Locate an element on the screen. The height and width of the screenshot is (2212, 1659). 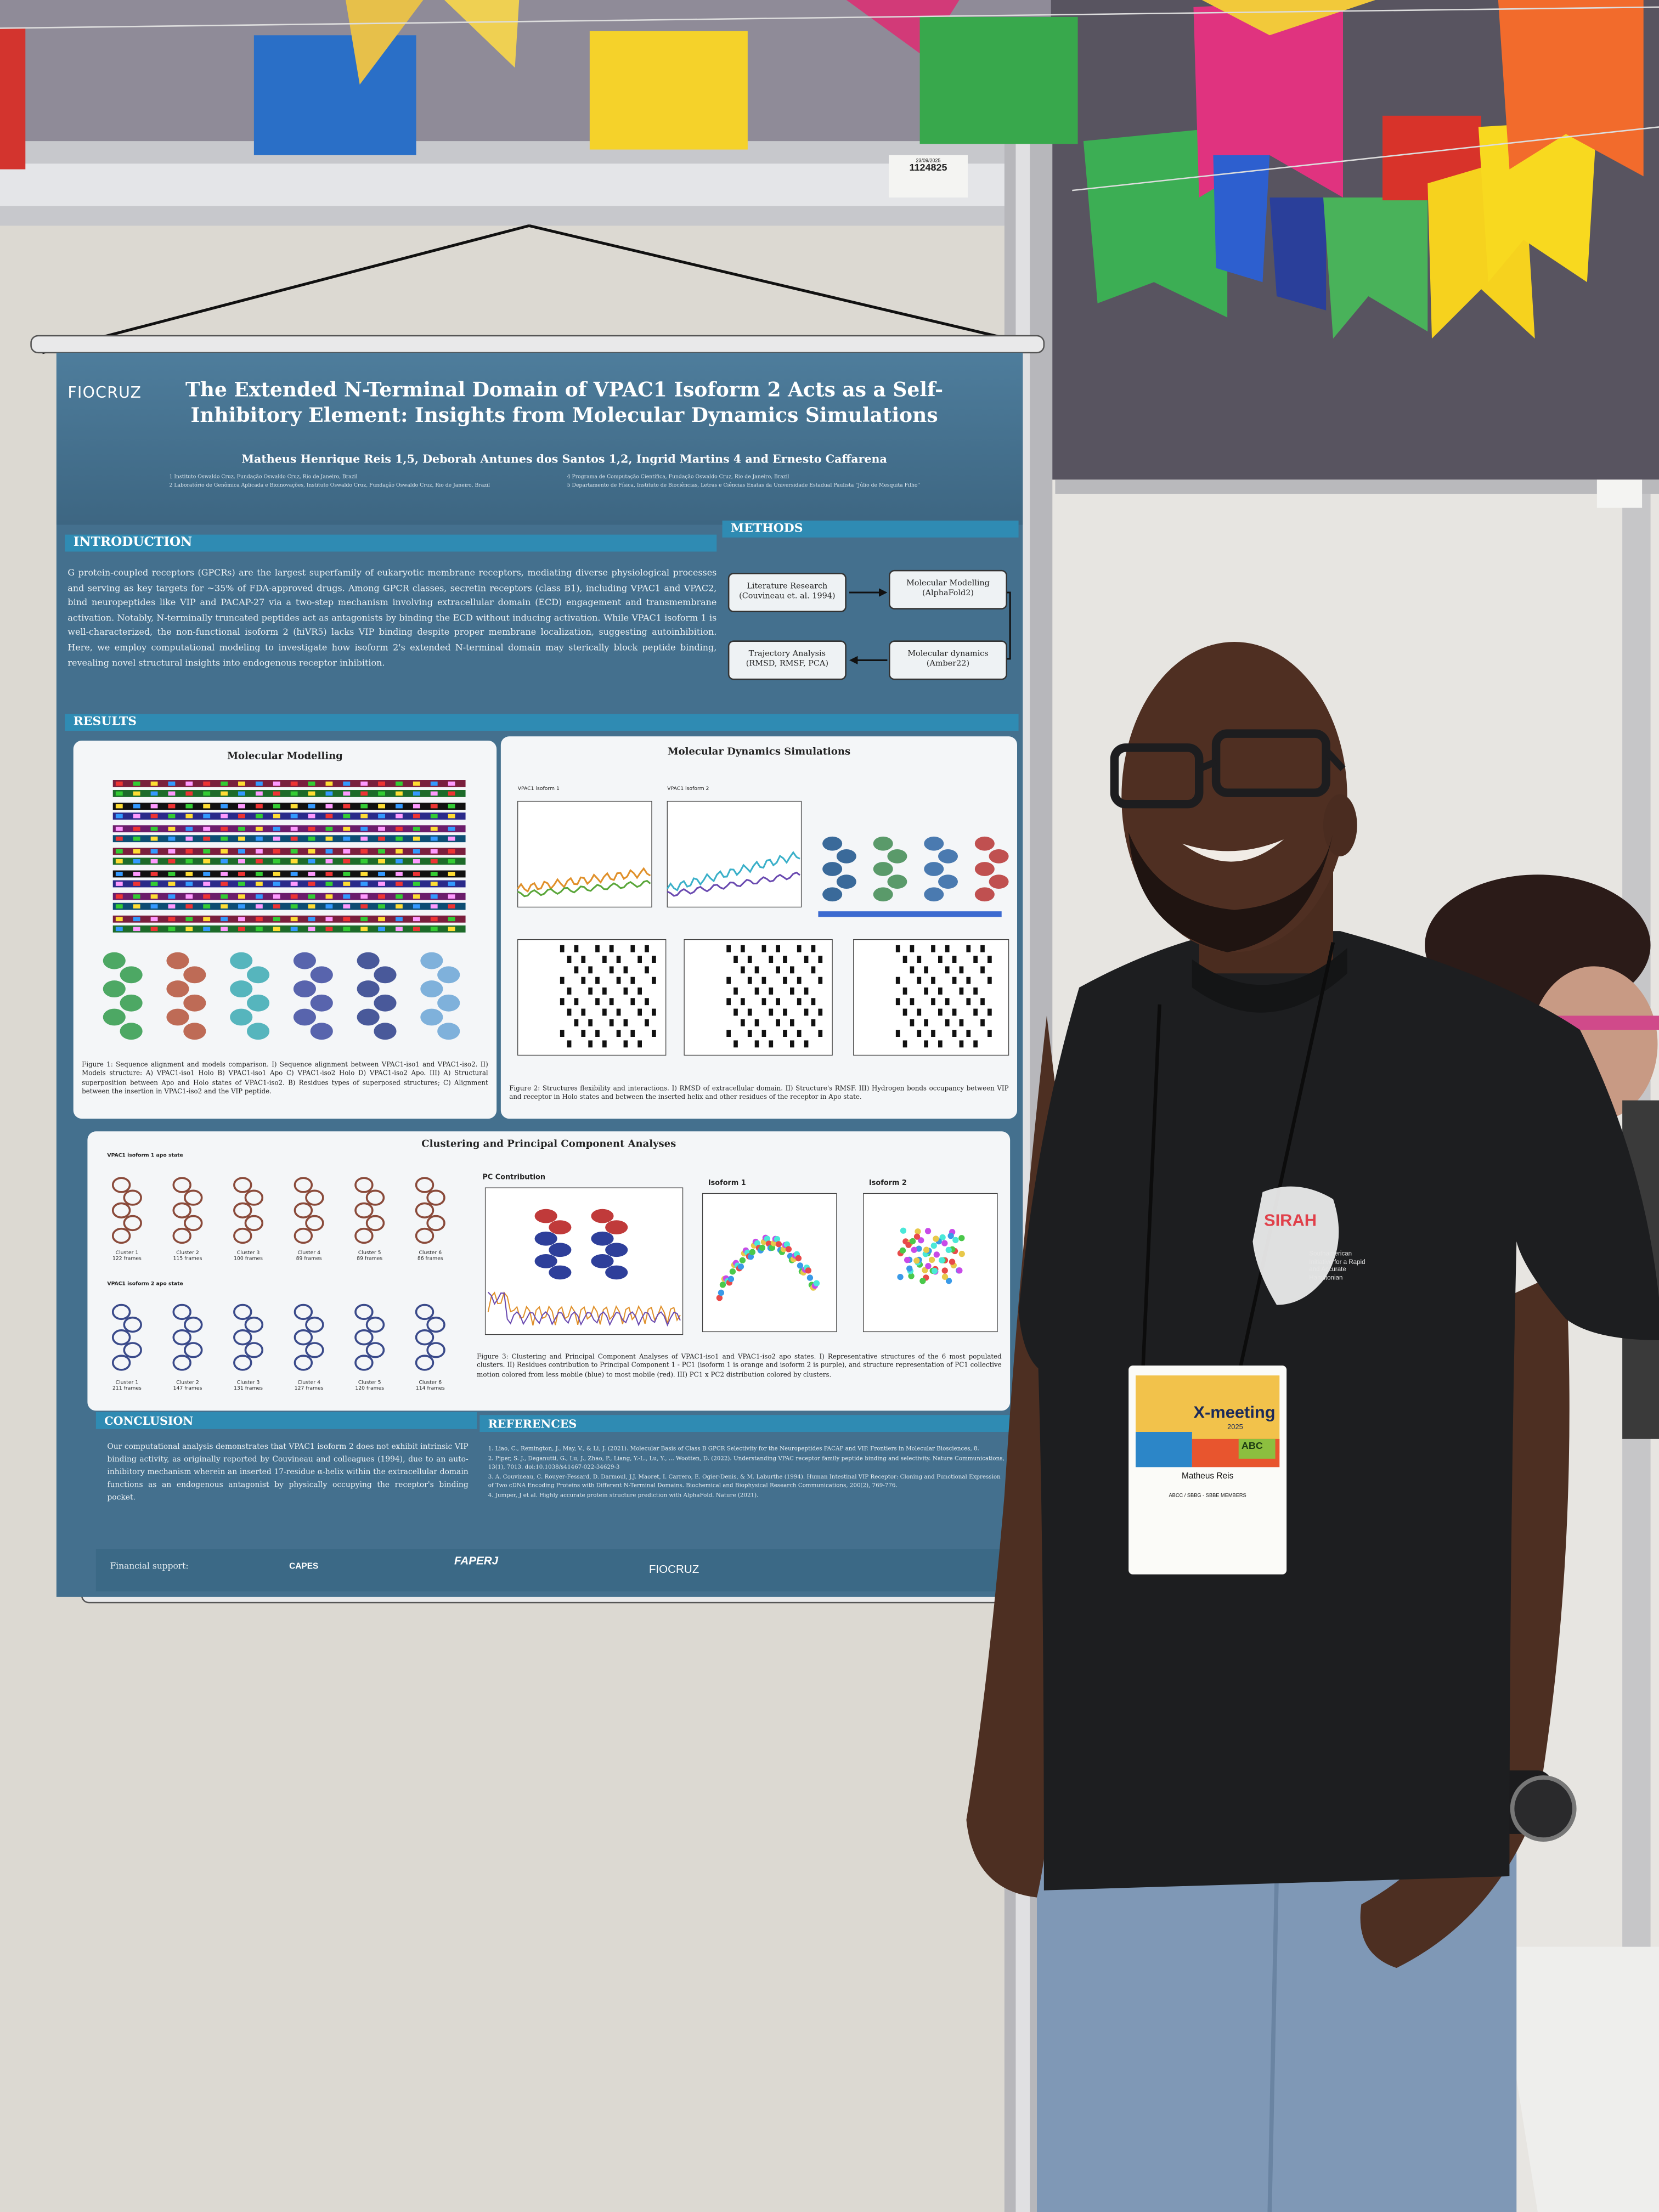
section-heading: METHODS is located at coordinates (871, 529).